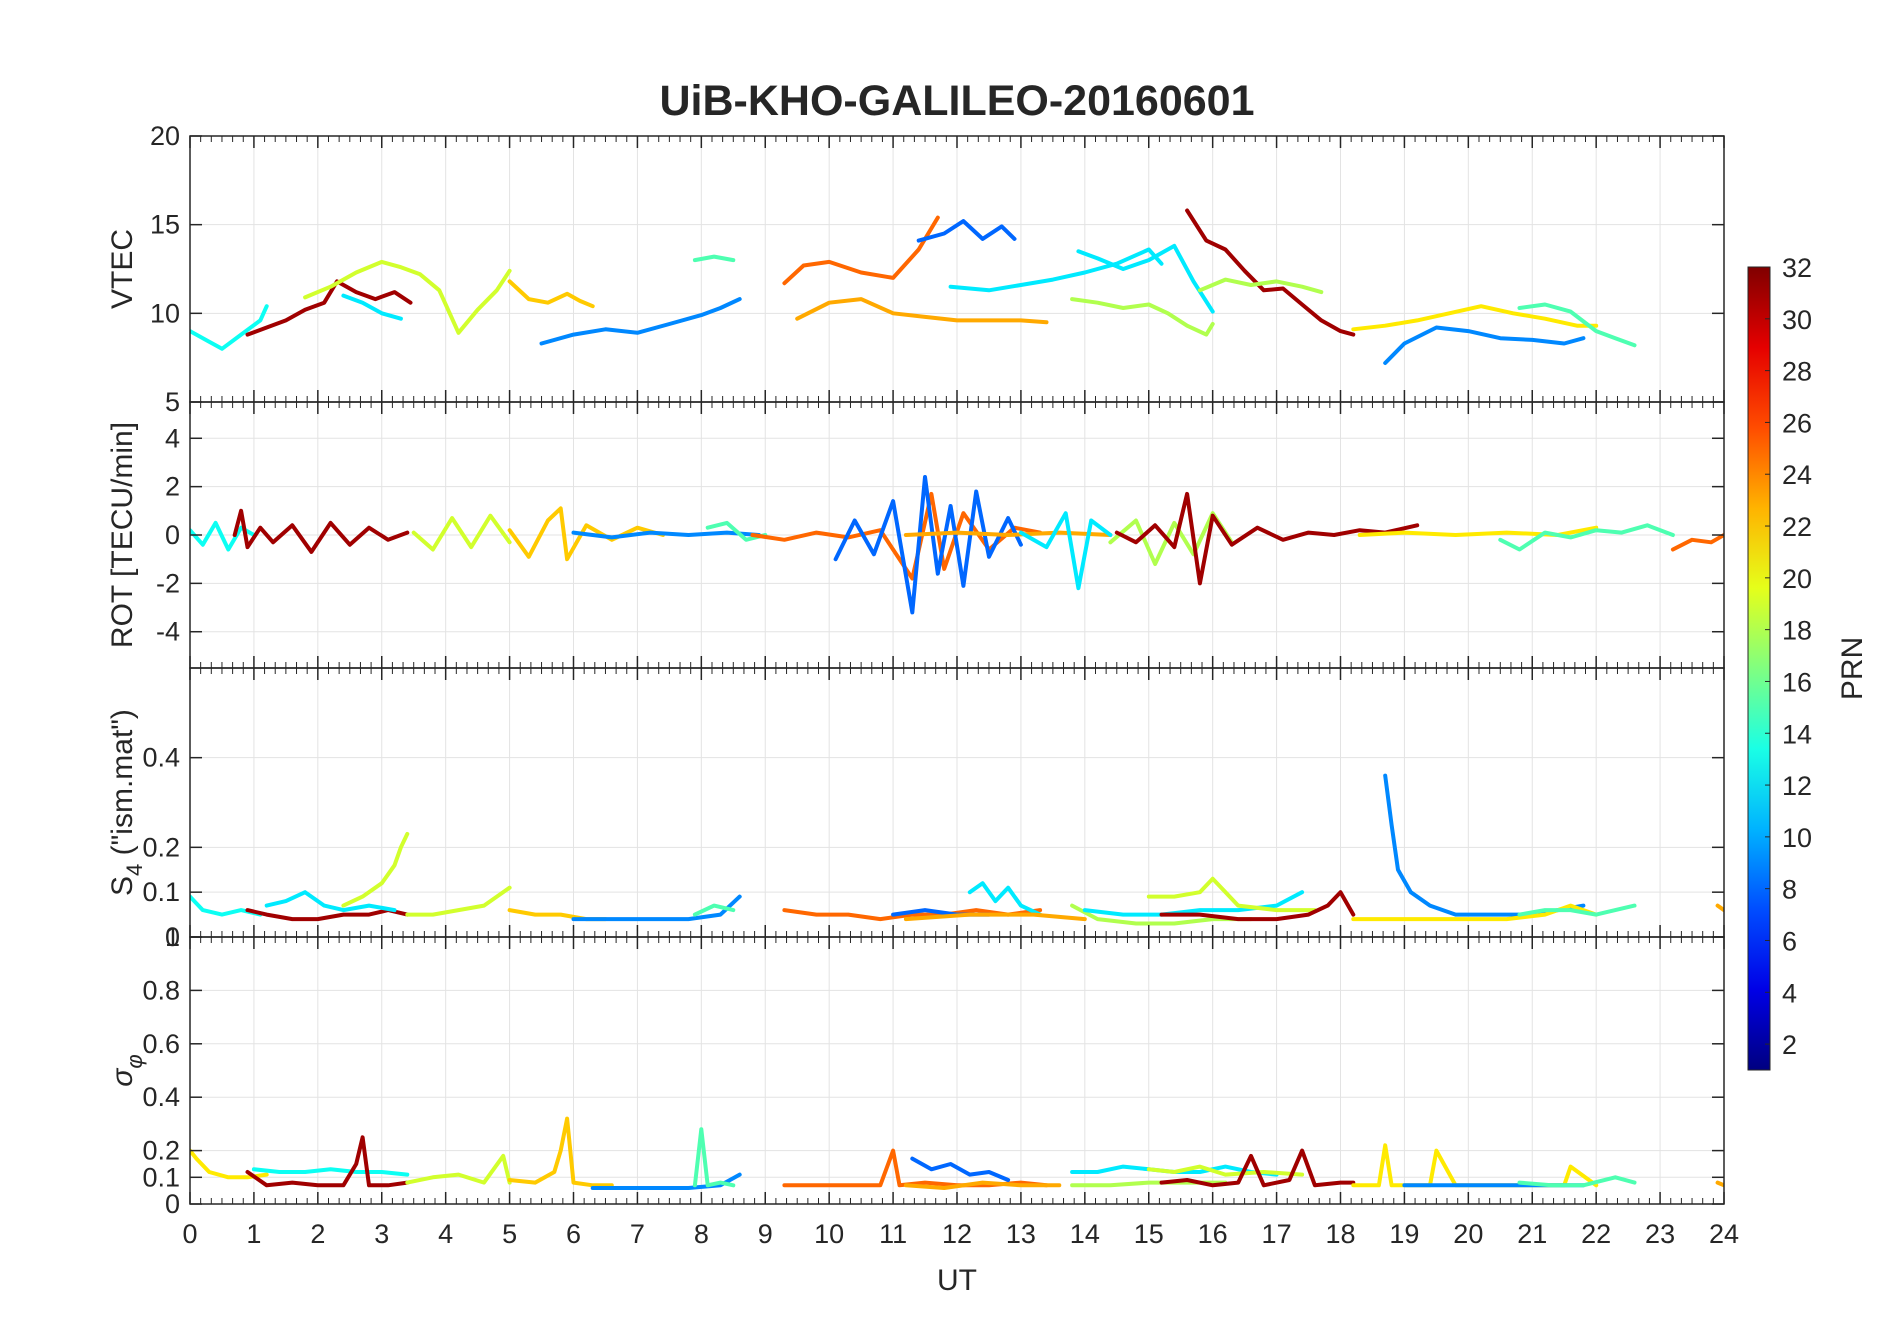  Describe the element at coordinates (1797, 838) in the screenshot. I see `colorbar-tick-label: 10` at that location.